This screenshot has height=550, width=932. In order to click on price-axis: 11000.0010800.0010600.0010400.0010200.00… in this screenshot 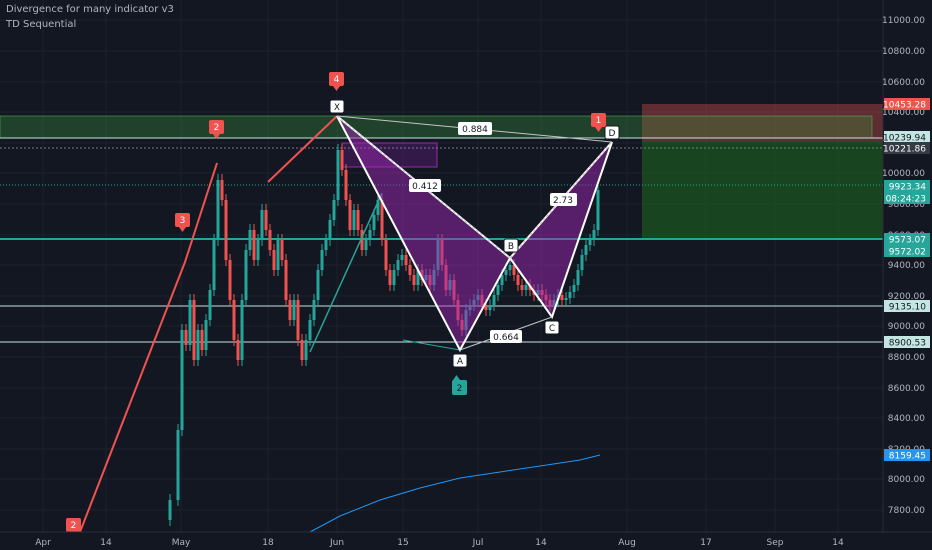, I will do `click(907, 275)`.